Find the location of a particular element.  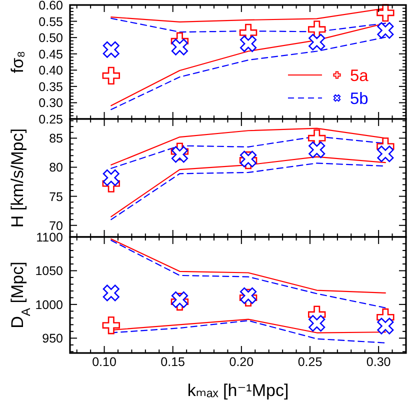

legend-label: 5a is located at coordinates (360, 76).